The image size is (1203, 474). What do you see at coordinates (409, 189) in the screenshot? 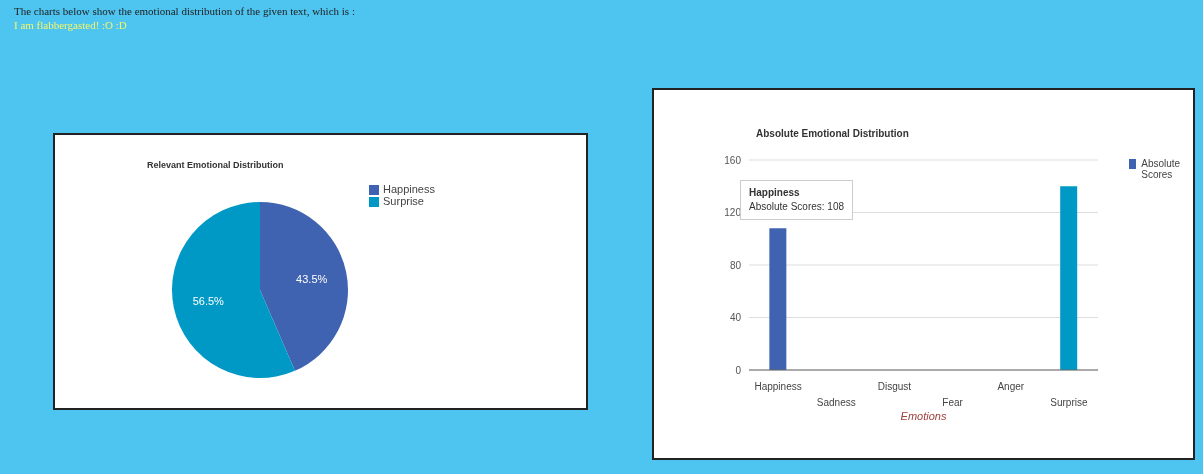
I see `legend-label: Happiness` at bounding box center [409, 189].